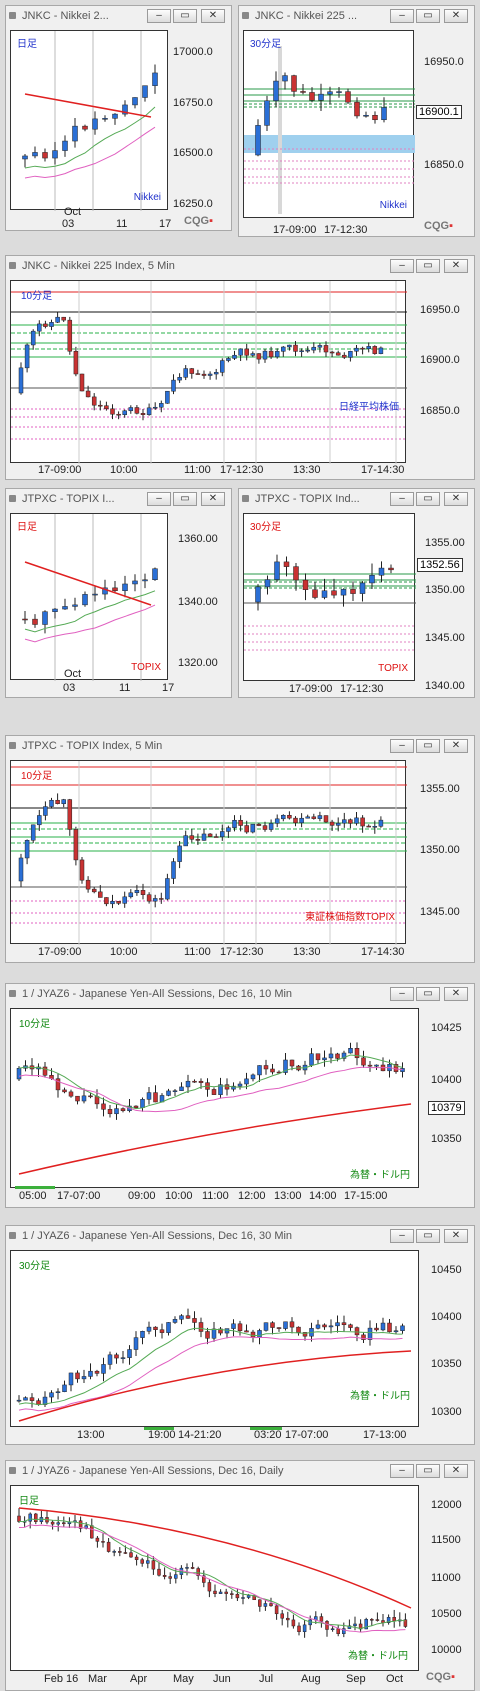 The height and width of the screenshot is (1691, 480). What do you see at coordinates (240, 746) in the screenshot?
I see `titlebar: JTPXC - TOPIX Index, 5 Min – ▭ ✕` at bounding box center [240, 746].